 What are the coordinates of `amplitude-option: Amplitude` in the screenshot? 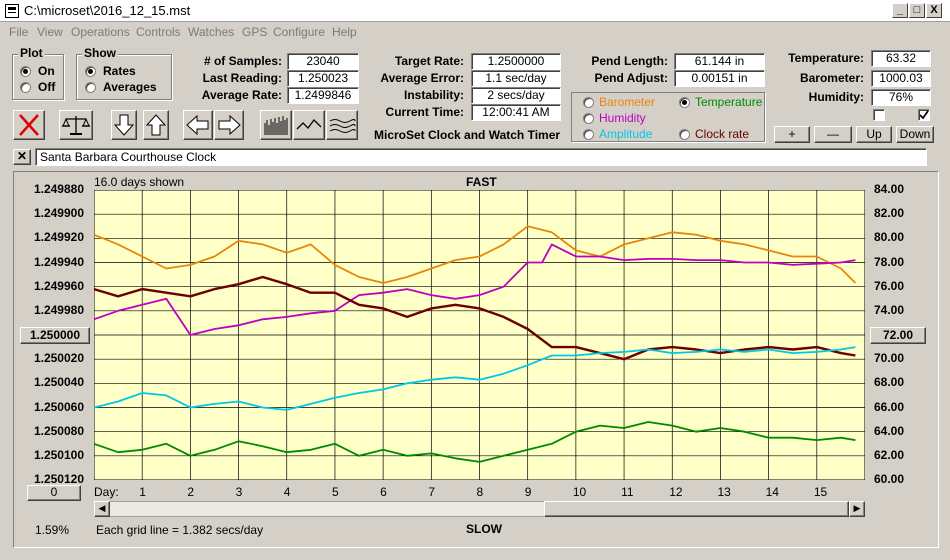 It's located at (626, 134).